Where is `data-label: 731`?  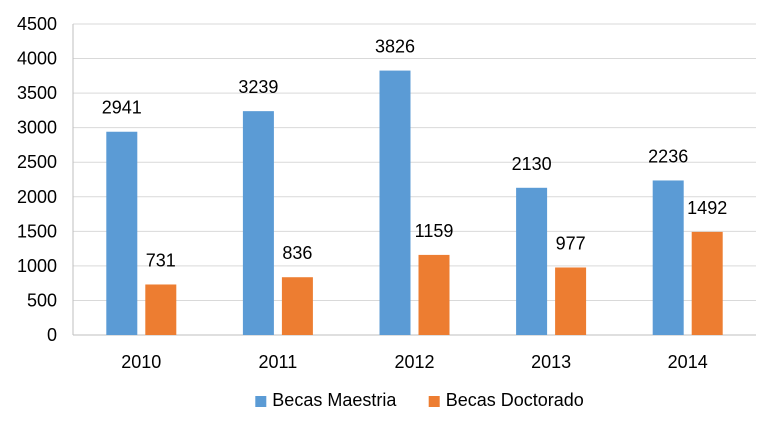
data-label: 731 is located at coordinates (161, 260).